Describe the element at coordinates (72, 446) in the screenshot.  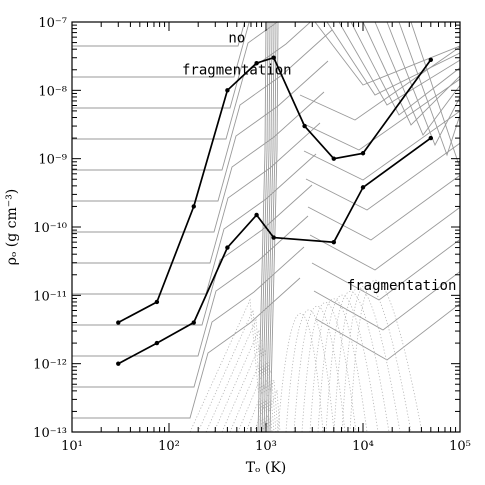
I see `x-tick-label: 10¹` at that location.